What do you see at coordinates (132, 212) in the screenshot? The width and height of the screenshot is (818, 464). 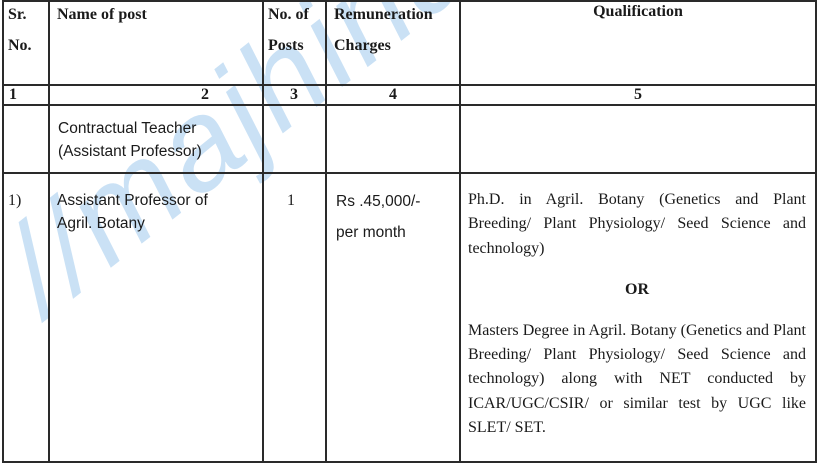 I see `post-name: Assistant Professor of Agril. Botany` at bounding box center [132, 212].